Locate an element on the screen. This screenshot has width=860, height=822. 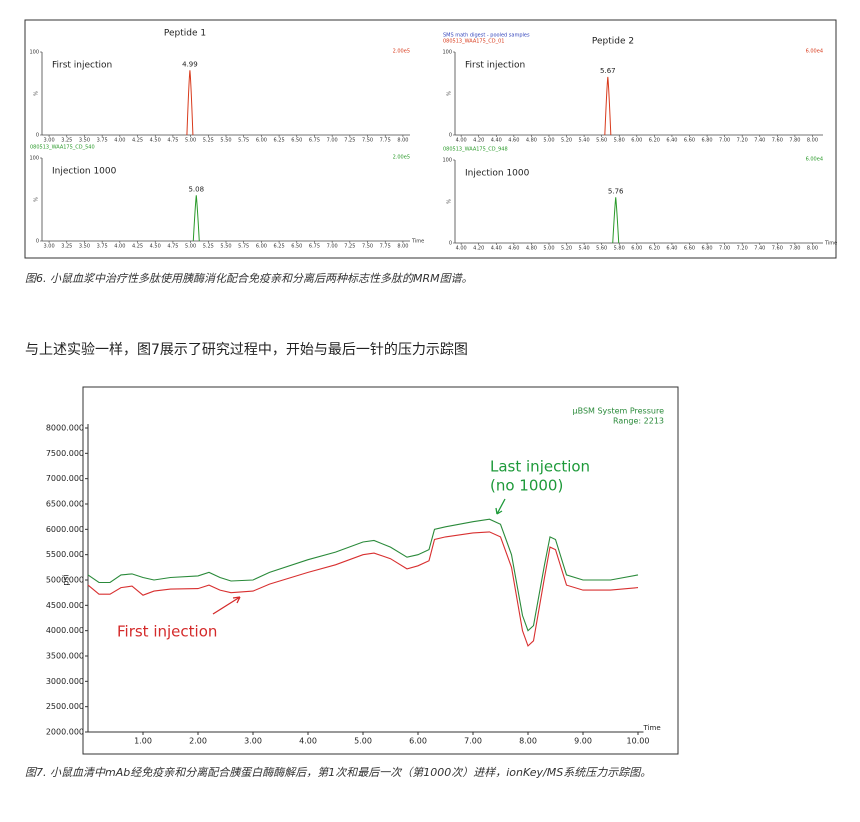
y-tick-label: 6500.000 is located at coordinates (65, 504).